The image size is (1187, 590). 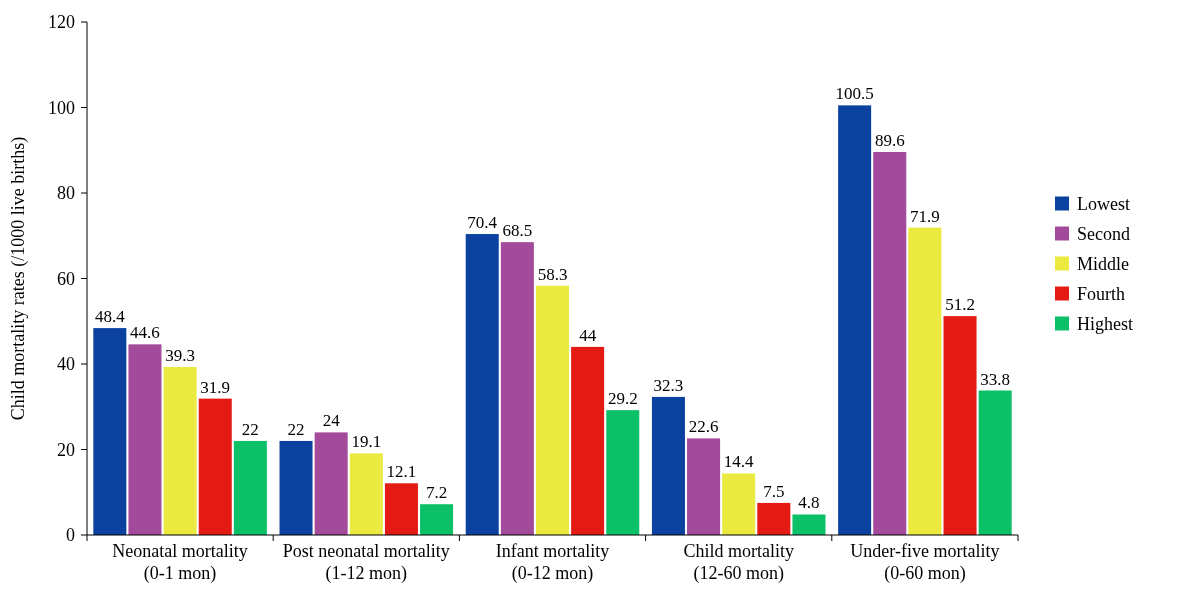 What do you see at coordinates (588, 335) in the screenshot?
I see `data-label: 44` at bounding box center [588, 335].